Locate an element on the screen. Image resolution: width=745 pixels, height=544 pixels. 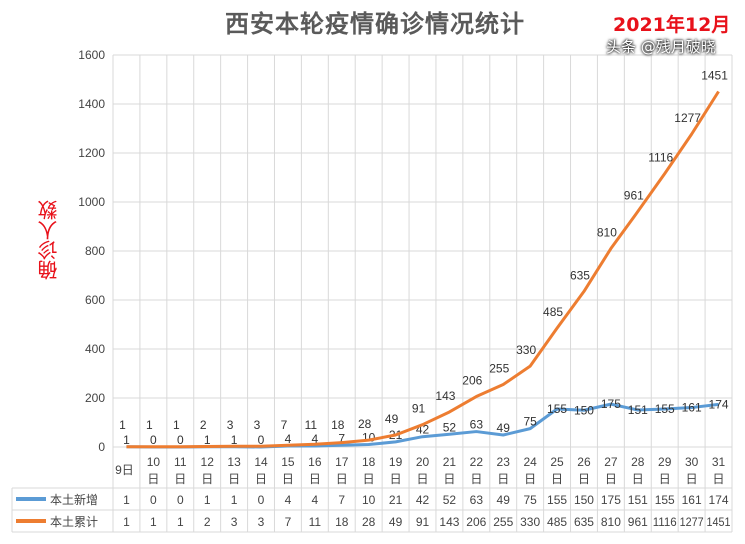
chart-subtitle: 2021年12月 is located at coordinates (672, 25).